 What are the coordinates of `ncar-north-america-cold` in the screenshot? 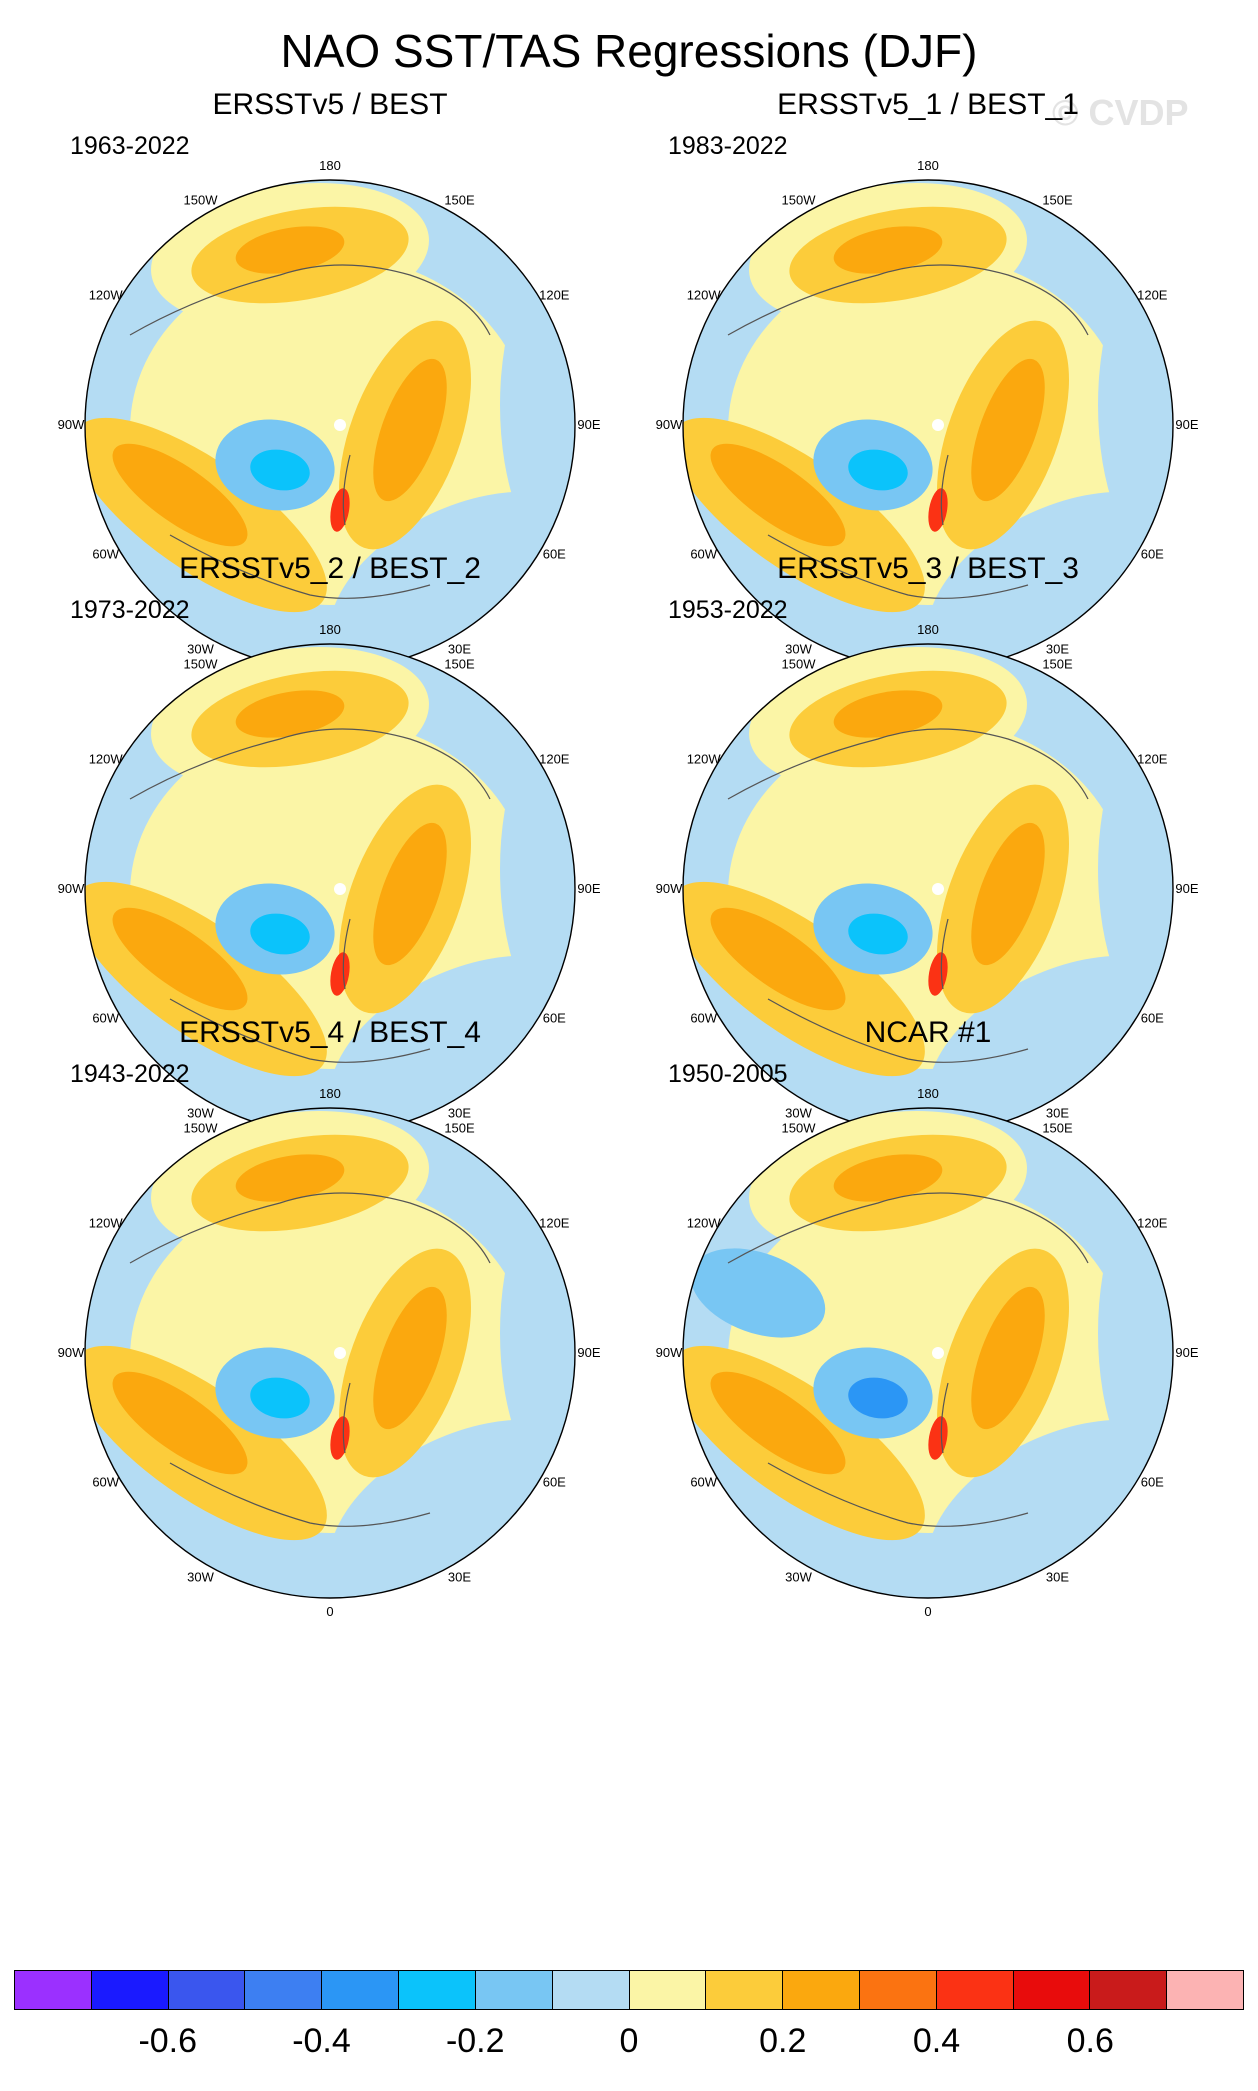 It's located at (758, 1293).